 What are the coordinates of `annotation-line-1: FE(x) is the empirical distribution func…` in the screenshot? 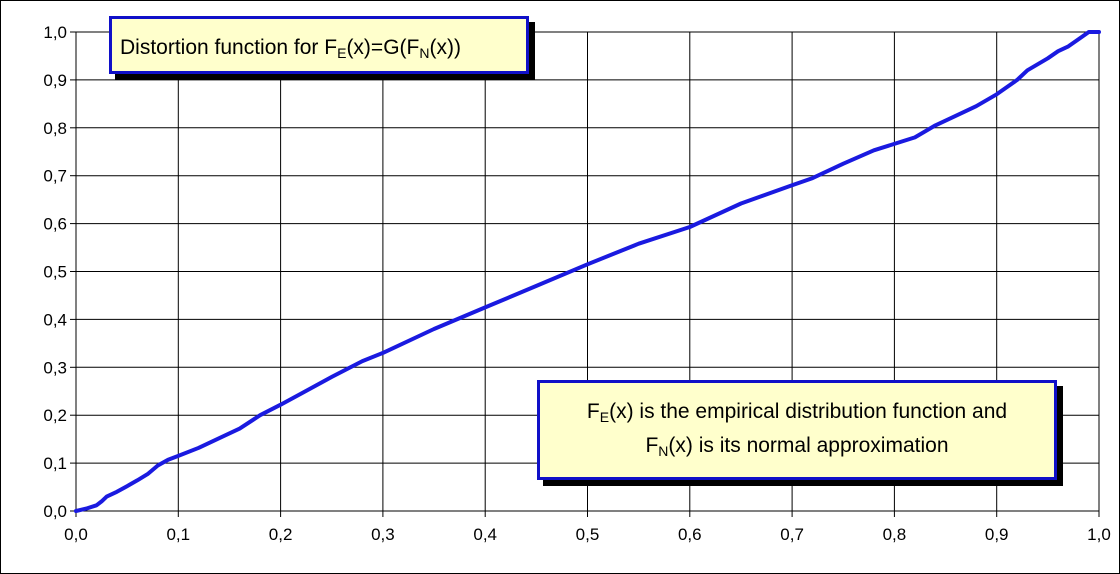 It's located at (797, 412).